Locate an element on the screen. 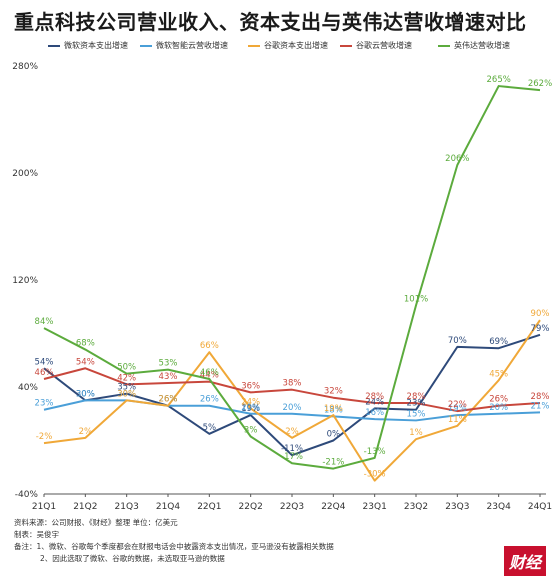 The width and height of the screenshot is (554, 582). x-tick-label: 23Q3 is located at coordinates (457, 507).